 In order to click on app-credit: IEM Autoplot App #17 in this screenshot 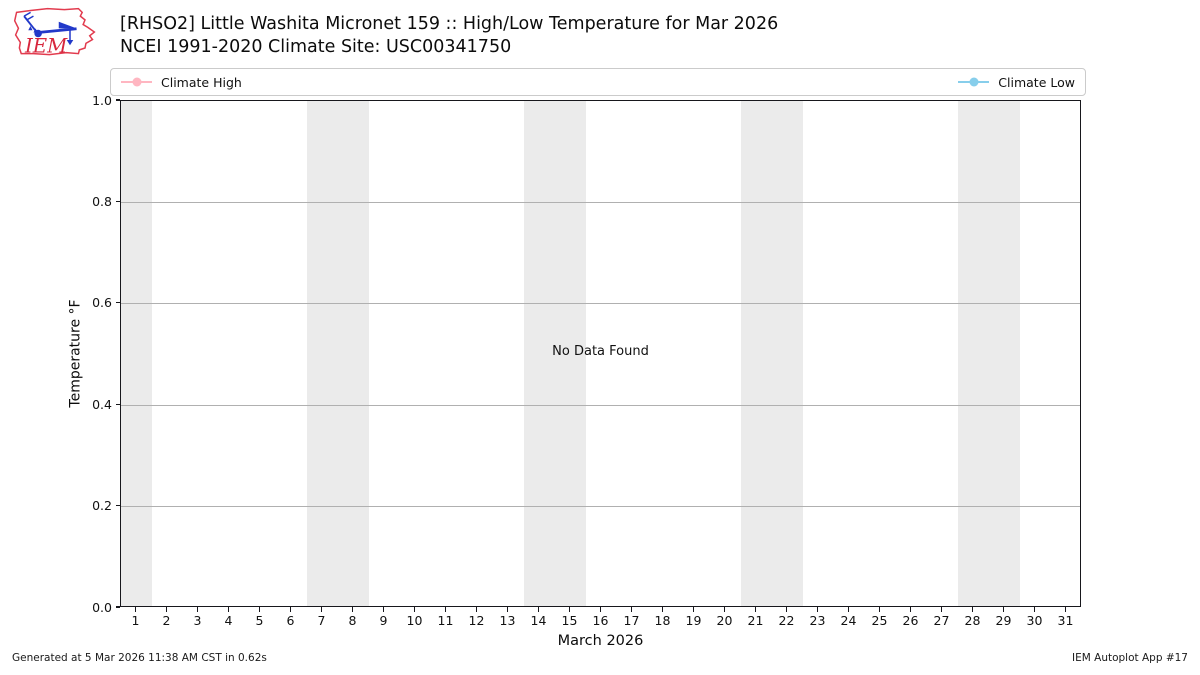, I will do `click(1130, 658)`.